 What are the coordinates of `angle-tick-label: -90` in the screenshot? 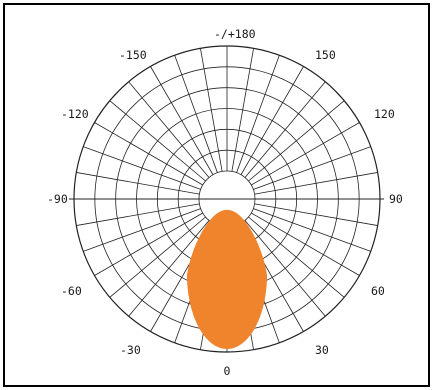 It's located at (57, 199).